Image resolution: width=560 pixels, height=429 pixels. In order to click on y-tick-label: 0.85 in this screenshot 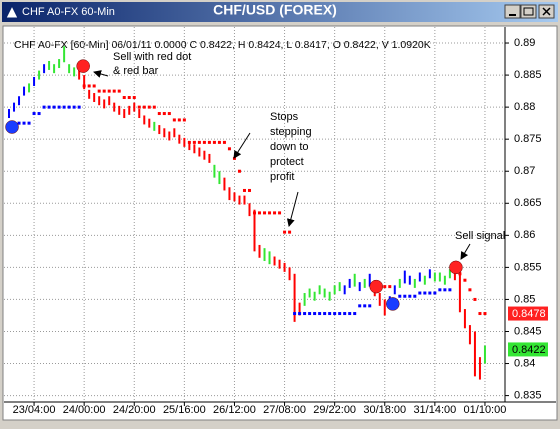, I will do `click(524, 299)`.